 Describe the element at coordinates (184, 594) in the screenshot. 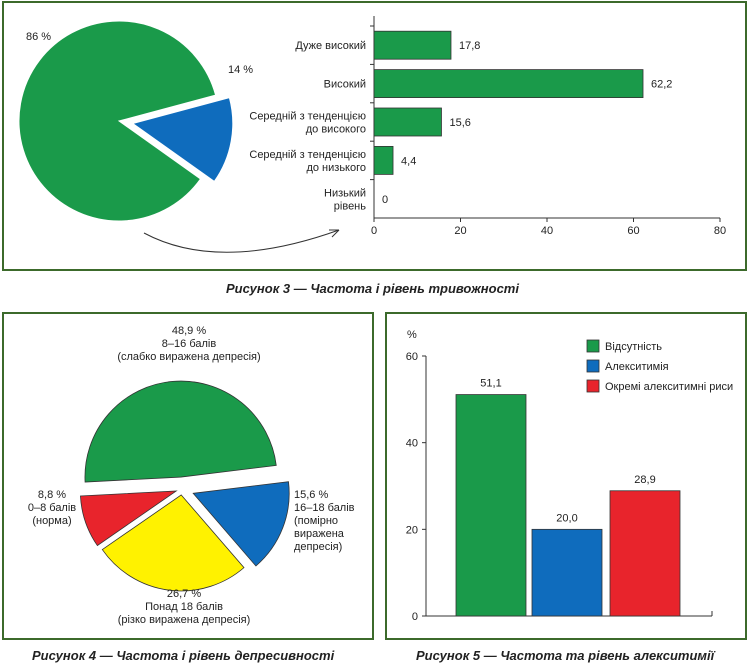

I see `pie-label: 26,7 %` at that location.